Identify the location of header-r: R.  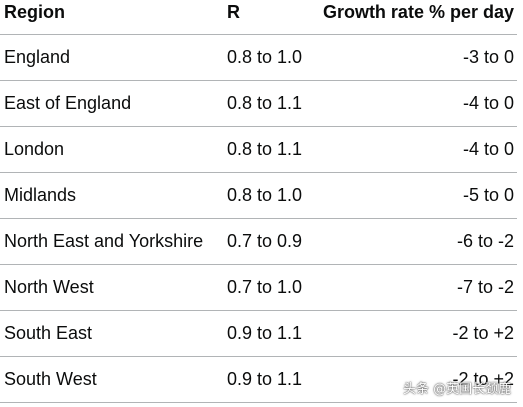
(233, 12).